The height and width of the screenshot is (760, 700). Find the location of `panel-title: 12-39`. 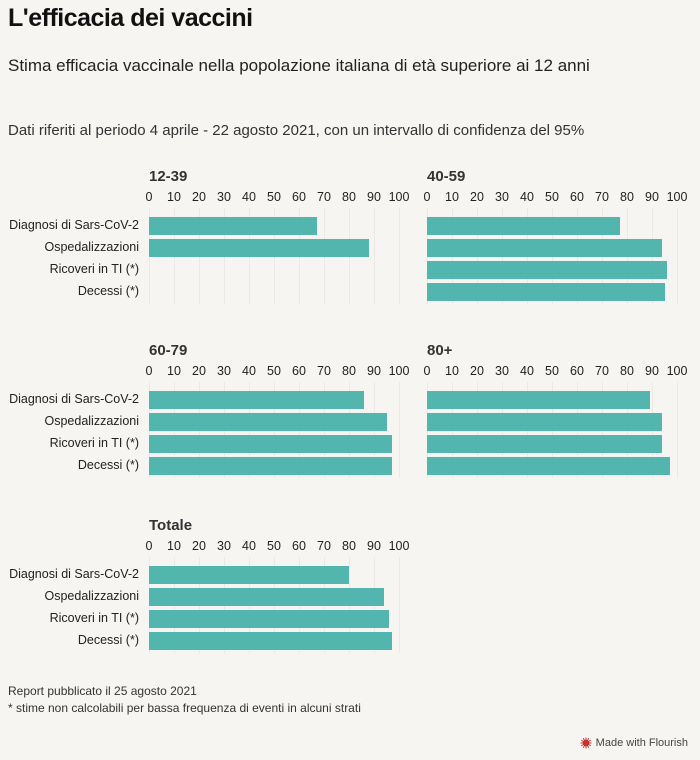

panel-title: 12-39 is located at coordinates (168, 176).